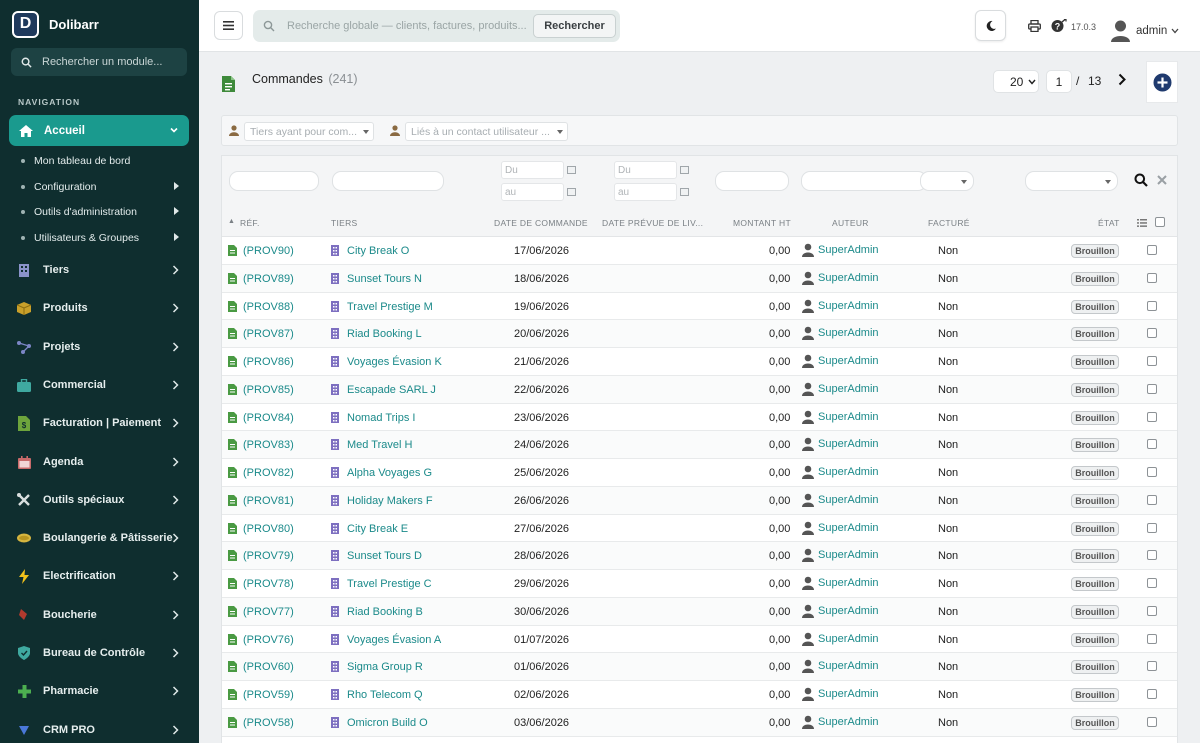 The height and width of the screenshot is (743, 1200). Describe the element at coordinates (387, 722) in the screenshot. I see `thirdparty-link: Omicron Build O` at that location.